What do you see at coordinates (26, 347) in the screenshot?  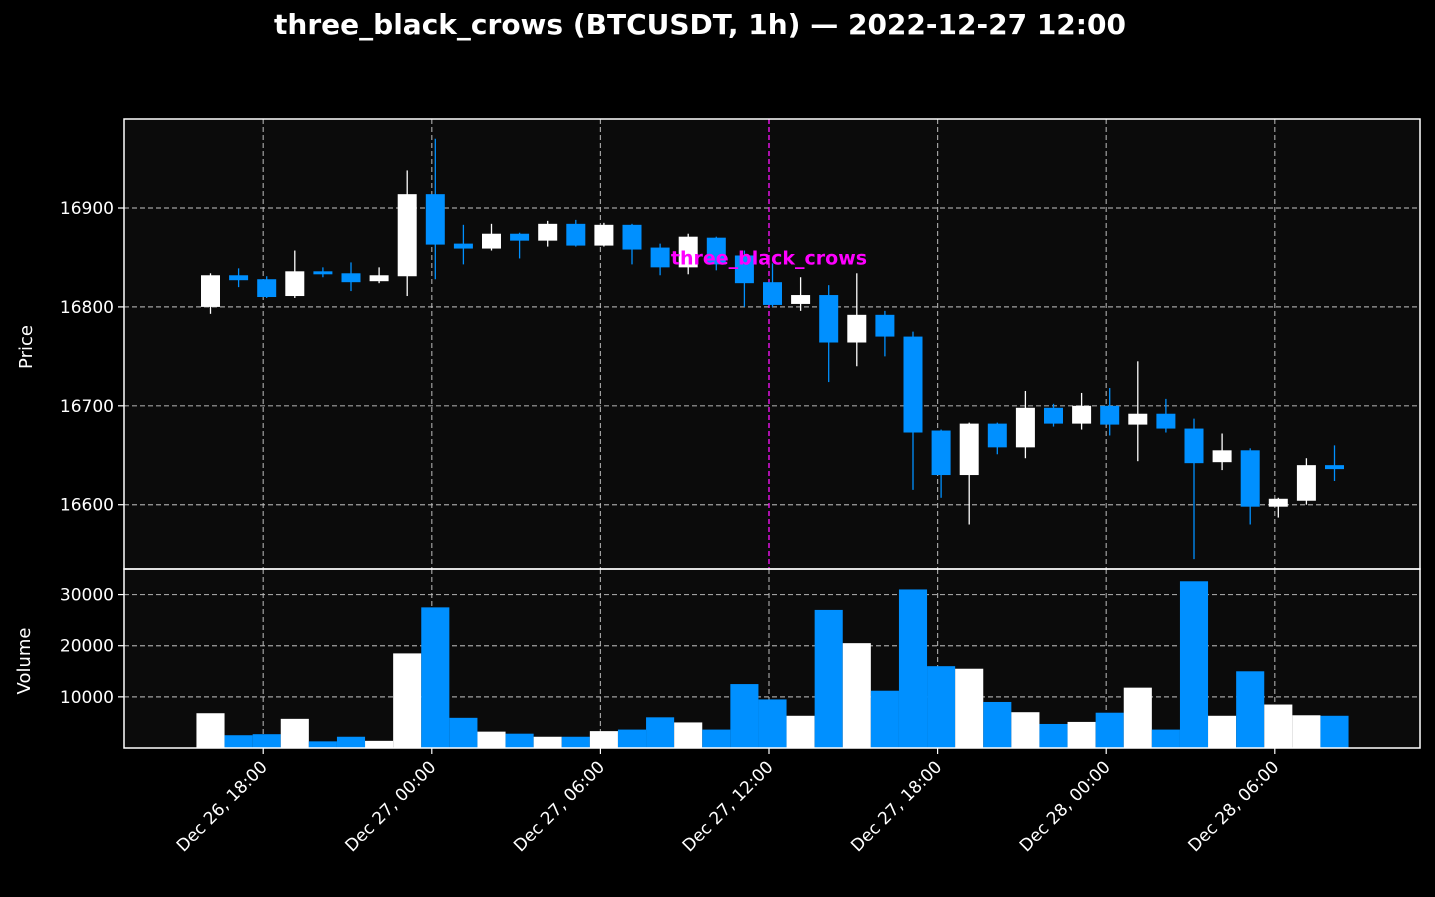 I see `price-axis-label: Price` at bounding box center [26, 347].